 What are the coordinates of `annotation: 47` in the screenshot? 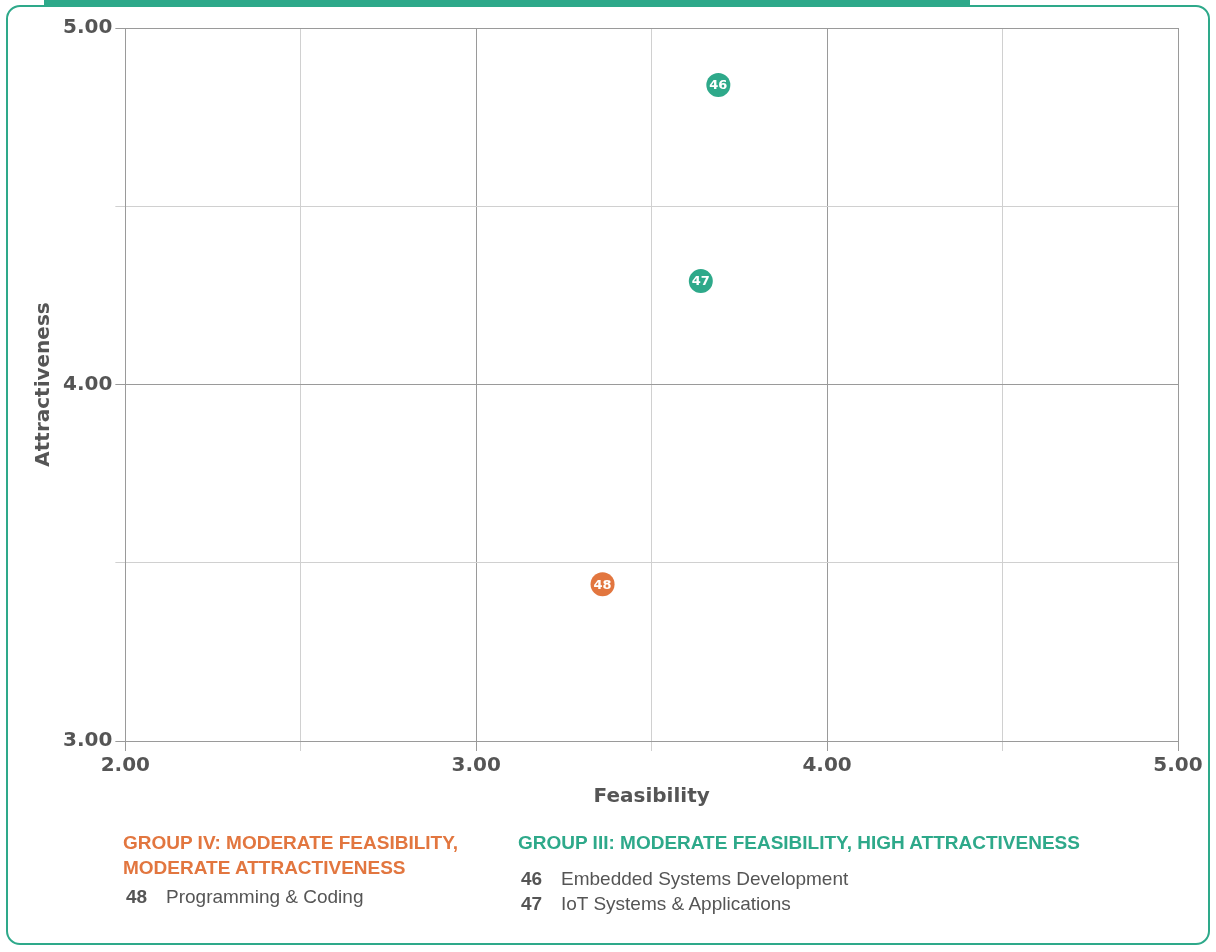 It's located at (700, 281).